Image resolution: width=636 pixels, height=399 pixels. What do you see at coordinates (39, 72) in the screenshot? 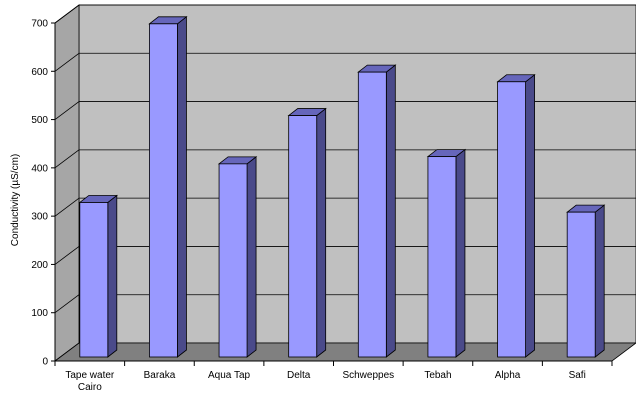
I see `y-tick-label: 600` at bounding box center [39, 72].